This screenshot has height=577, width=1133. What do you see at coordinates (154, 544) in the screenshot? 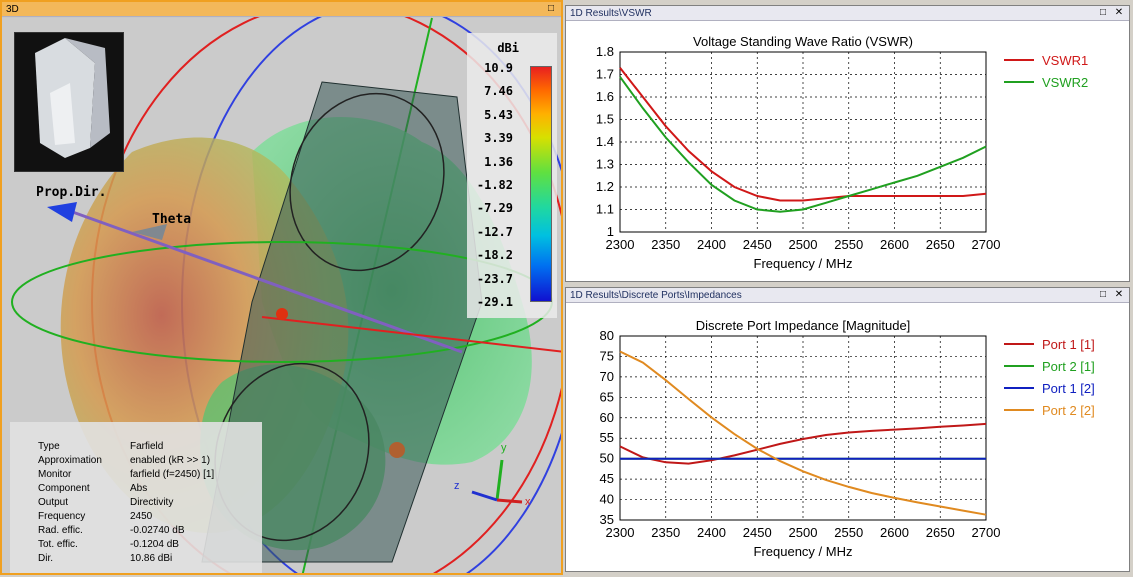
I see `info-value: -0.1204 dB` at bounding box center [154, 544].